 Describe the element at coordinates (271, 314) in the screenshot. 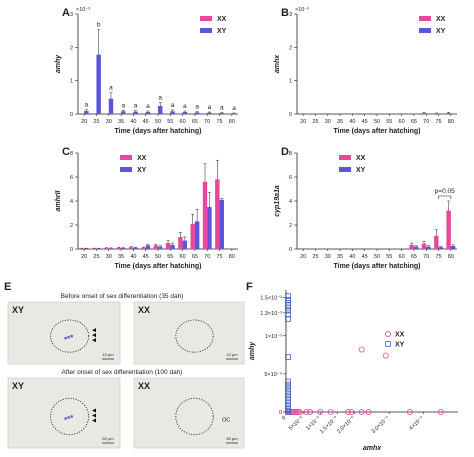

I see `y-tick-label: 1.3×10⁻³` at that location.